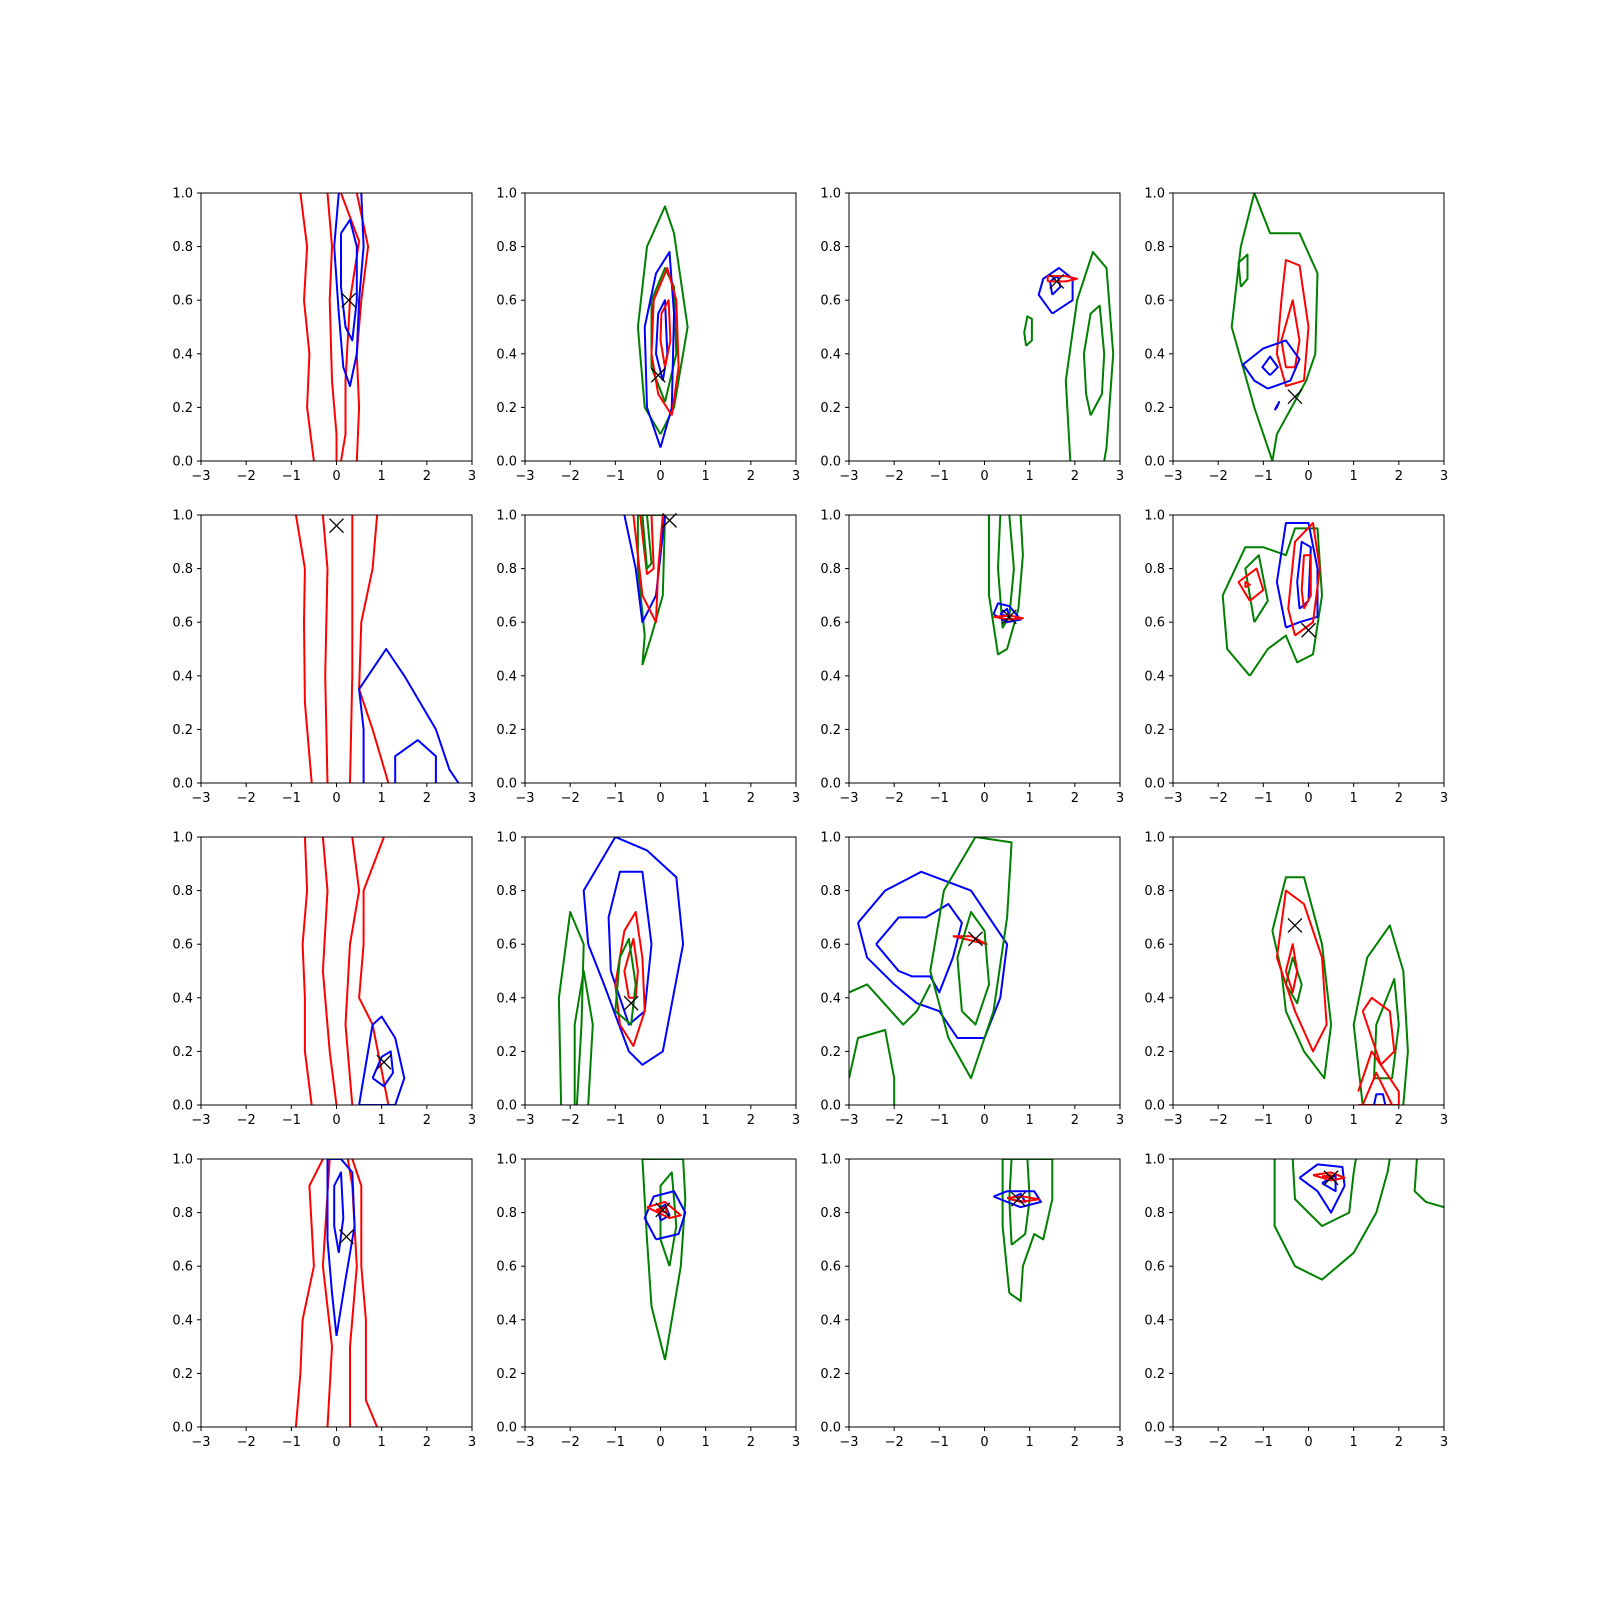 The width and height of the screenshot is (1600, 1600). What do you see at coordinates (648, 336) in the screenshot?
I see `subplot-1-2: −3 −2 −1 0 1 2 3 0.0 0.2 0.4 0.6 0.8 1.0` at bounding box center [648, 336].